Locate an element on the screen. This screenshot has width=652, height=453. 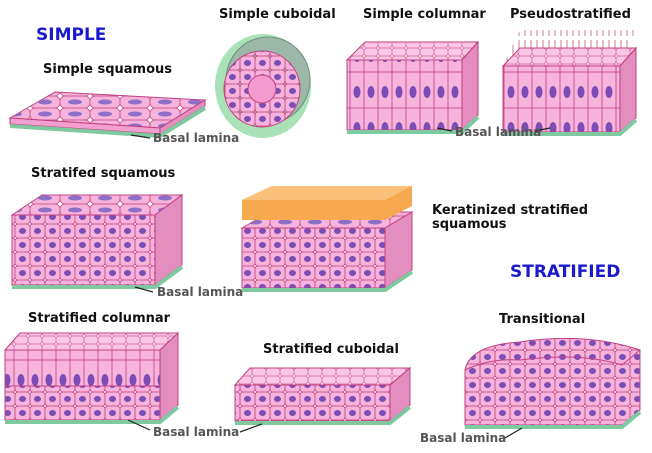
tissue-label: Simple cuboidal is located at coordinates (277, 14).